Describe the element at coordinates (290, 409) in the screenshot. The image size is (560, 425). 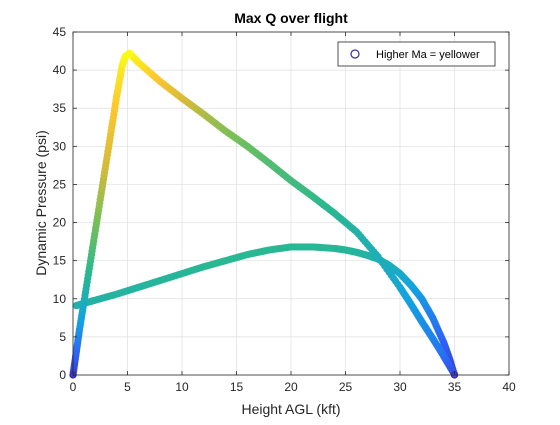
I see `x-axis-label: Height AGL (kft)` at that location.